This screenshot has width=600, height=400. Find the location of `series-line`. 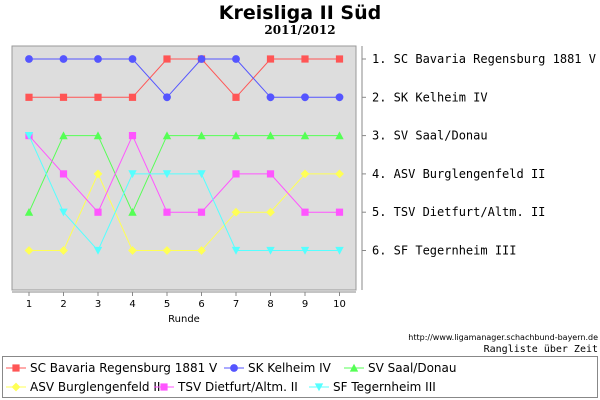

series-line is located at coordinates (184, 78).